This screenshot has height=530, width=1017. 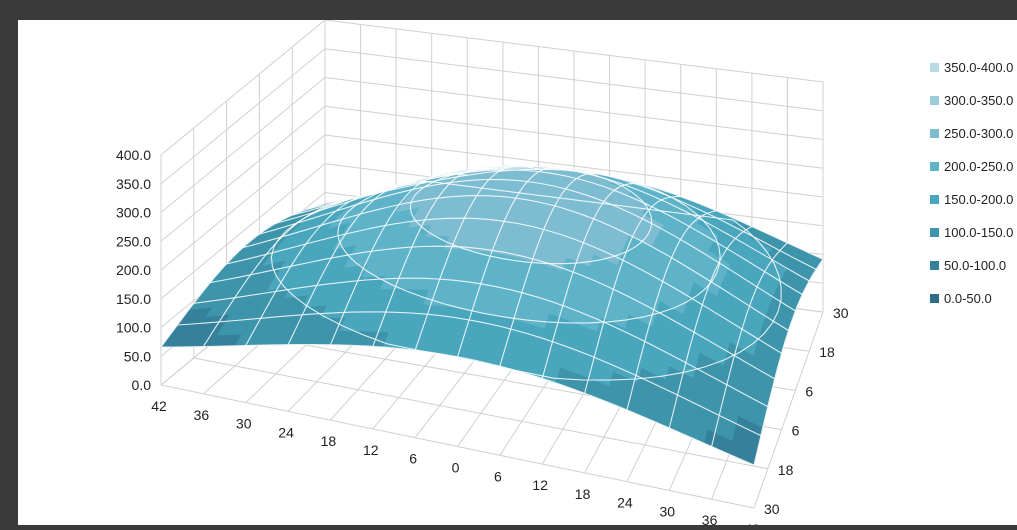 What do you see at coordinates (968, 298) in the screenshot?
I see `legend-label: 0.0-50.0` at bounding box center [968, 298].